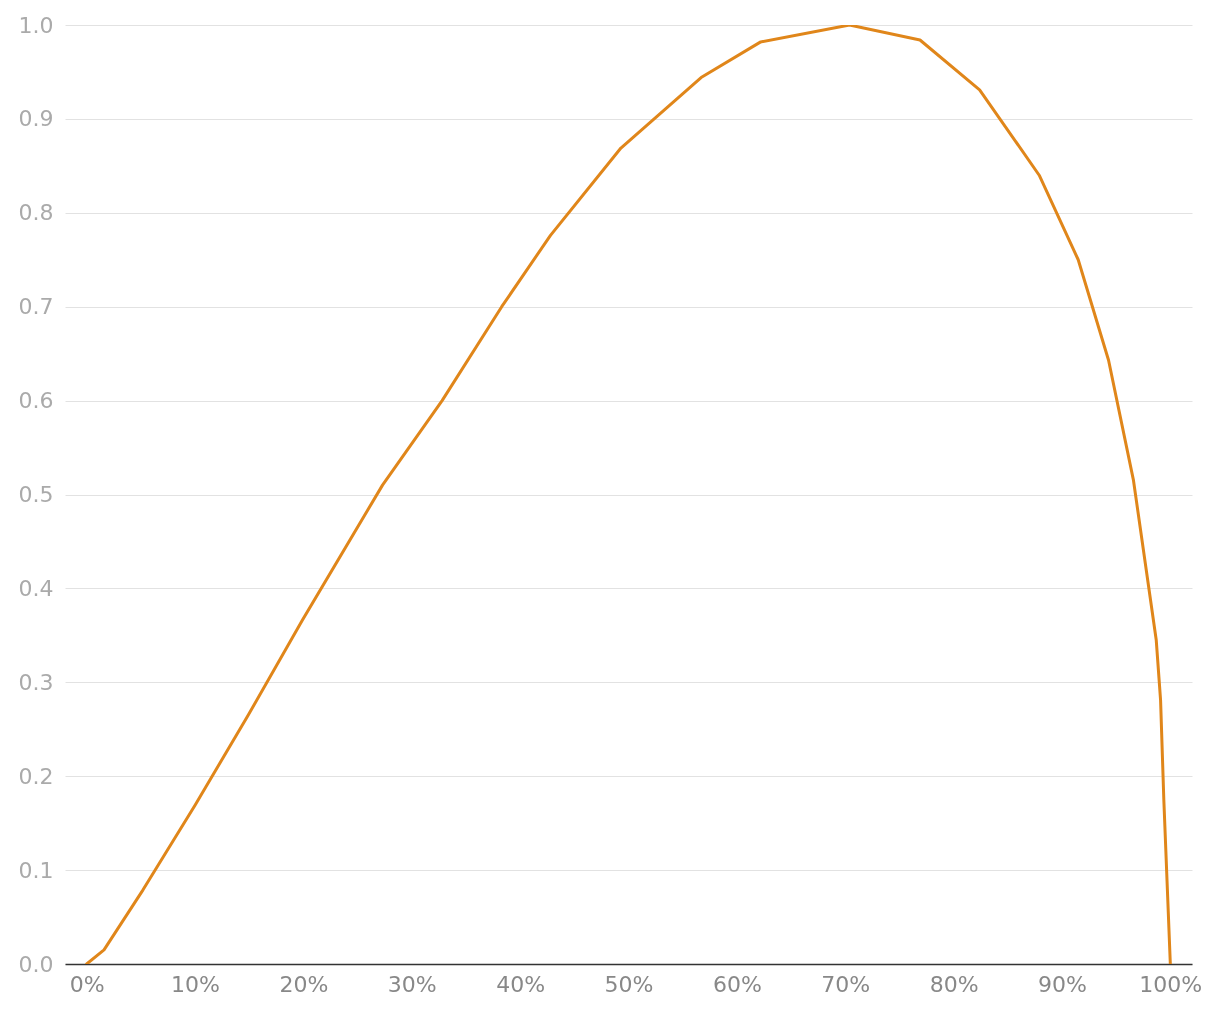 The image size is (1220, 1020). Describe the element at coordinates (36, 588) in the screenshot. I see `y-tick-label: 0.4` at that location.